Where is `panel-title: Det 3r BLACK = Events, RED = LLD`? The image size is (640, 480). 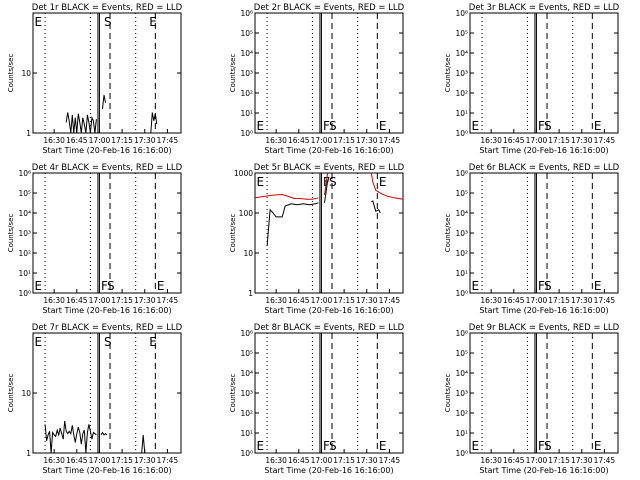
panel-title: Det 3r BLACK = Events, RED = LLD is located at coordinates (544, 8).